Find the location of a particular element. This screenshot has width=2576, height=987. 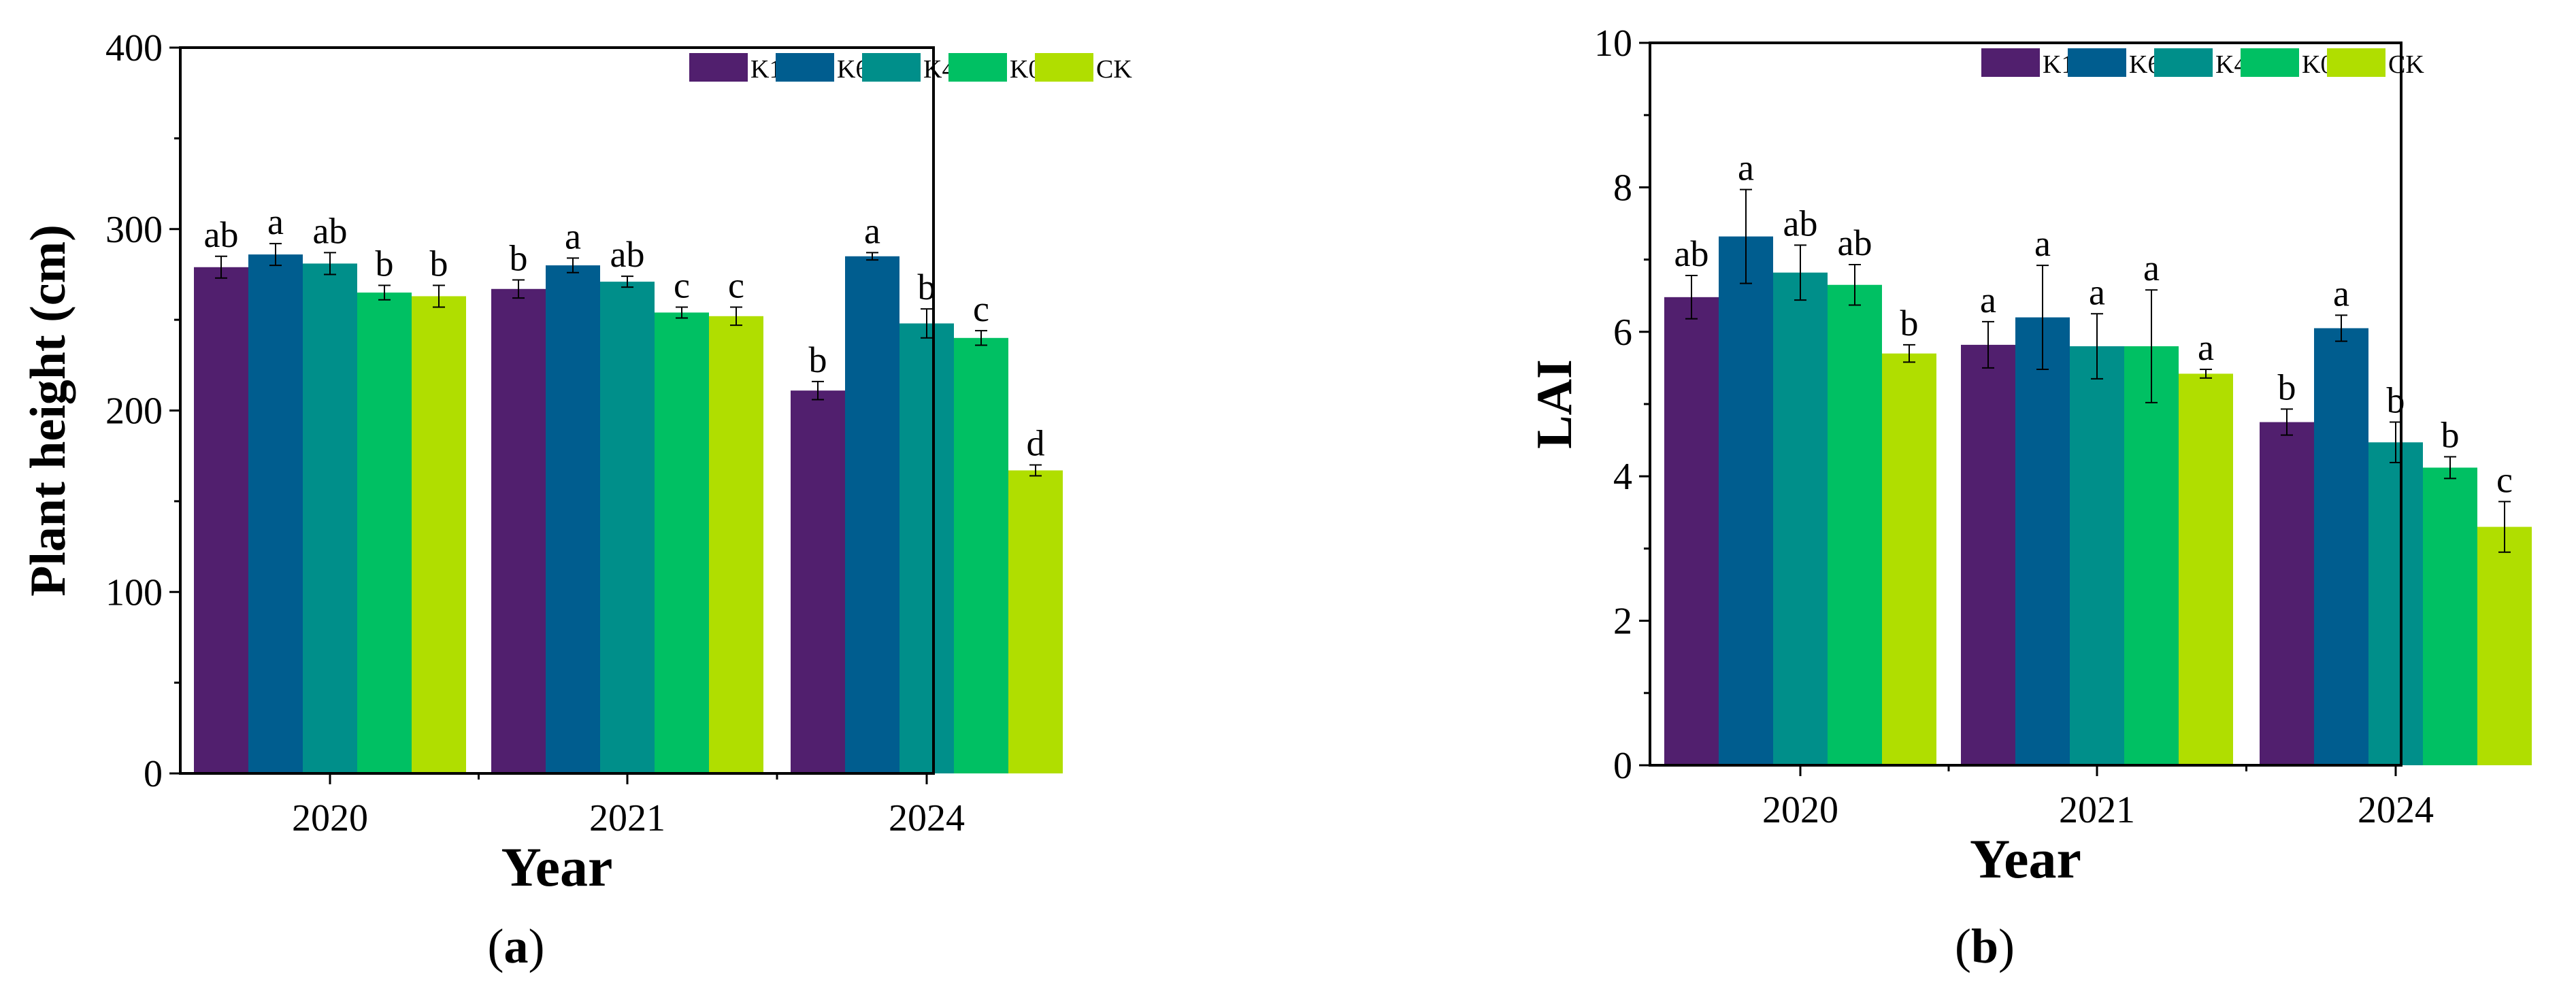

y-axis-title: Plant height (cm) is located at coordinates (48, 410).